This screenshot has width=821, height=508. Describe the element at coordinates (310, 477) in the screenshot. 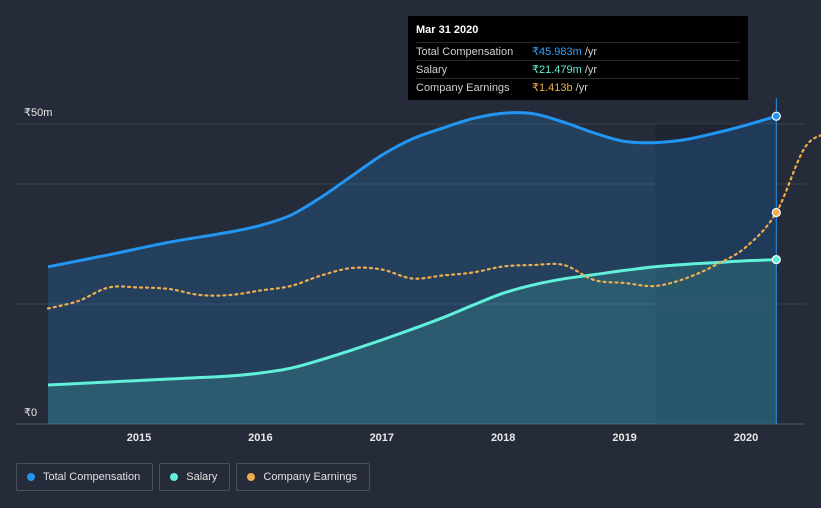

I see `legend-label: Company Earnings` at that location.